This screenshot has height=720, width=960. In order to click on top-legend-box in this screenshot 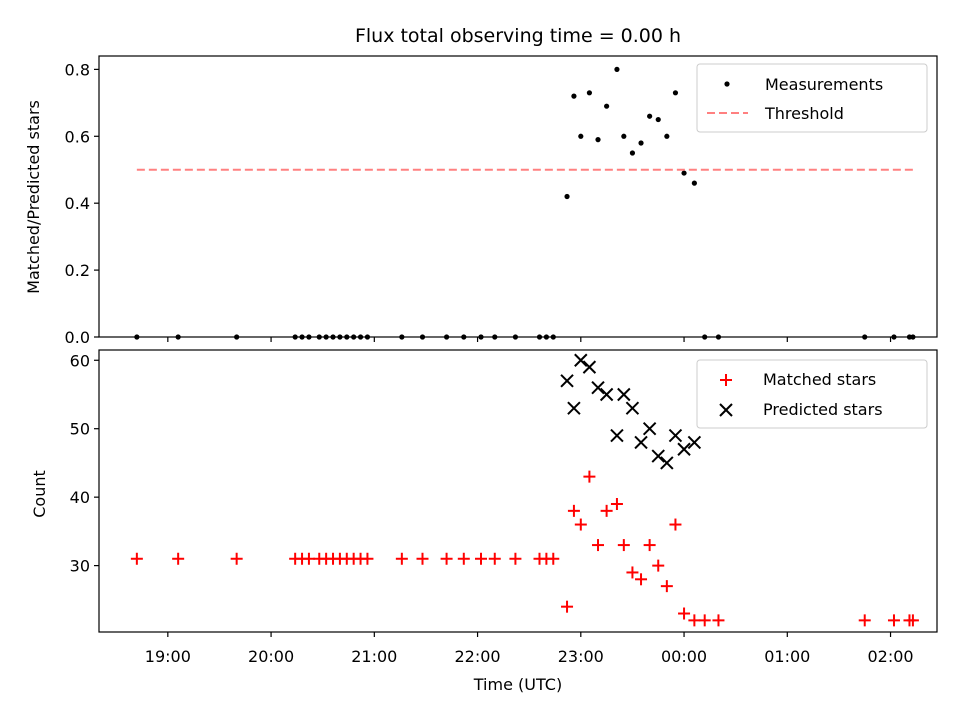, I will do `click(812, 98)`.